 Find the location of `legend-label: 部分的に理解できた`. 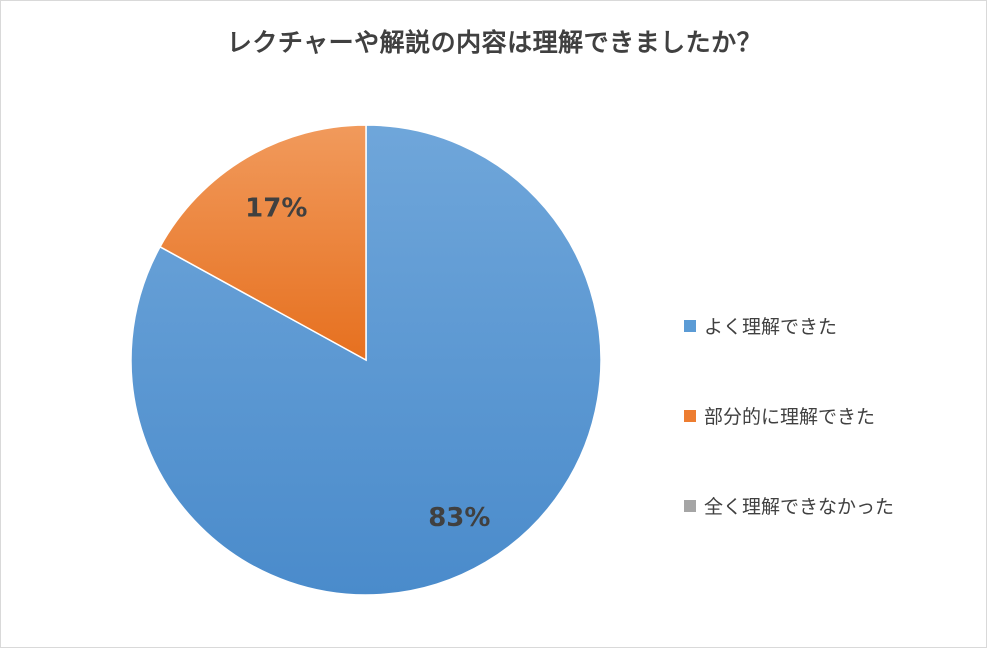

legend-label: 部分的に理解できた is located at coordinates (790, 417).